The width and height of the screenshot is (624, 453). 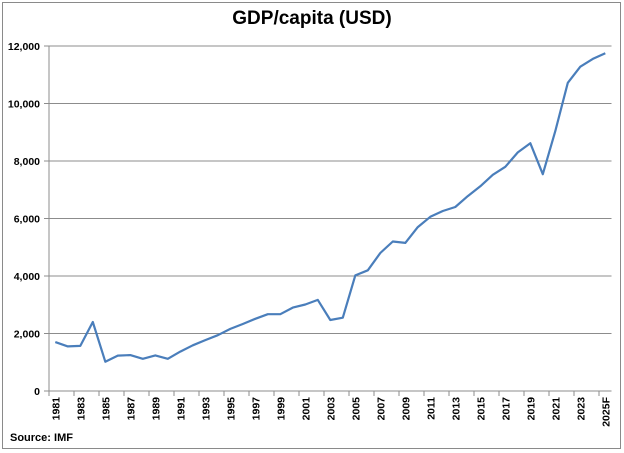 I want to click on x-tick-label: 1985, so click(x=106, y=409).